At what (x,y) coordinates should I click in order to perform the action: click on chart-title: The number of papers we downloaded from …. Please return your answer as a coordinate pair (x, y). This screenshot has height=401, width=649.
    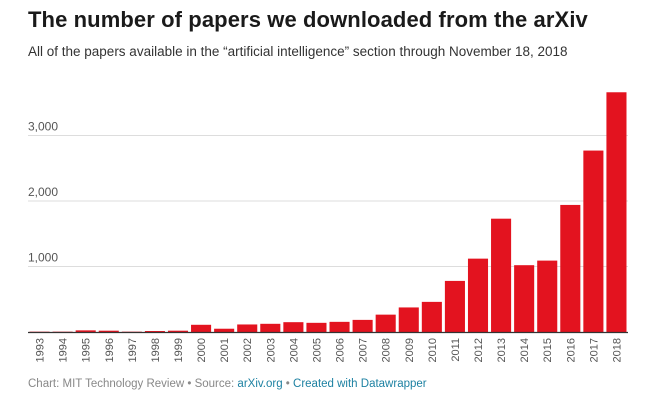
    Looking at the image, I should click on (308, 19).